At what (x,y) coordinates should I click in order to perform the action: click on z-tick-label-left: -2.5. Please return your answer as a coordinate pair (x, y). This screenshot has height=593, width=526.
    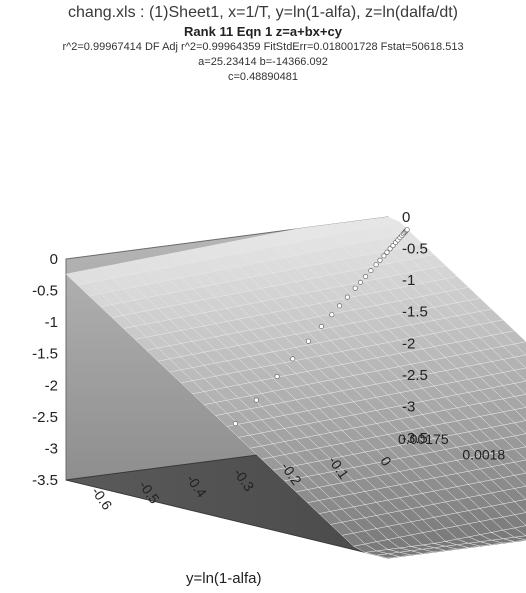
    Looking at the image, I should click on (45, 417).